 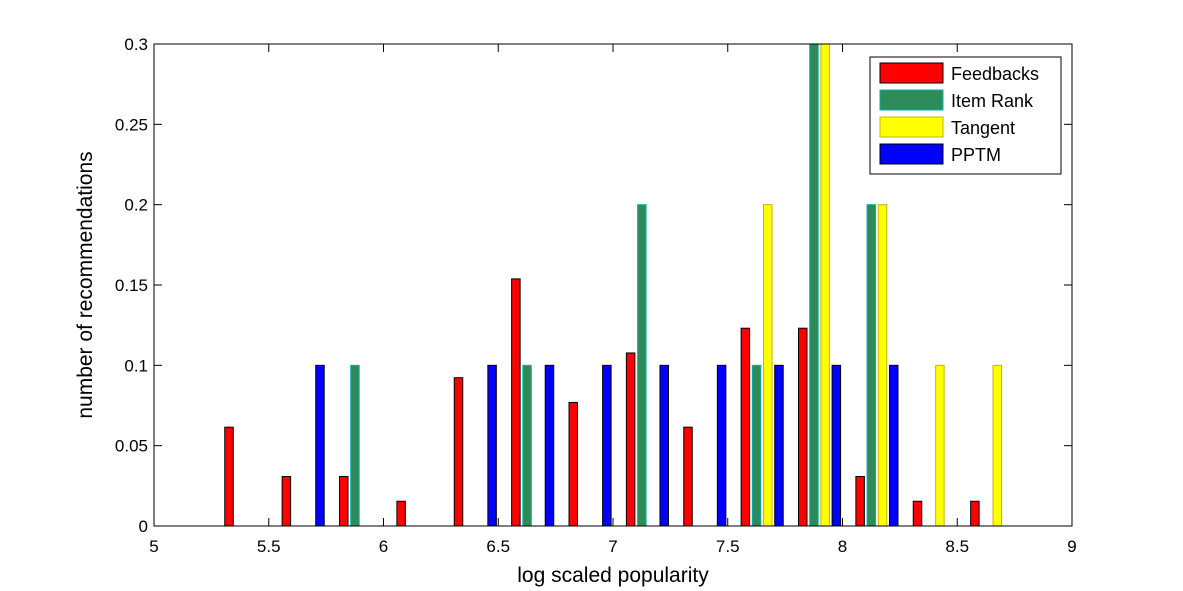 I want to click on x-tick-label: 6.5, so click(x=498, y=546).